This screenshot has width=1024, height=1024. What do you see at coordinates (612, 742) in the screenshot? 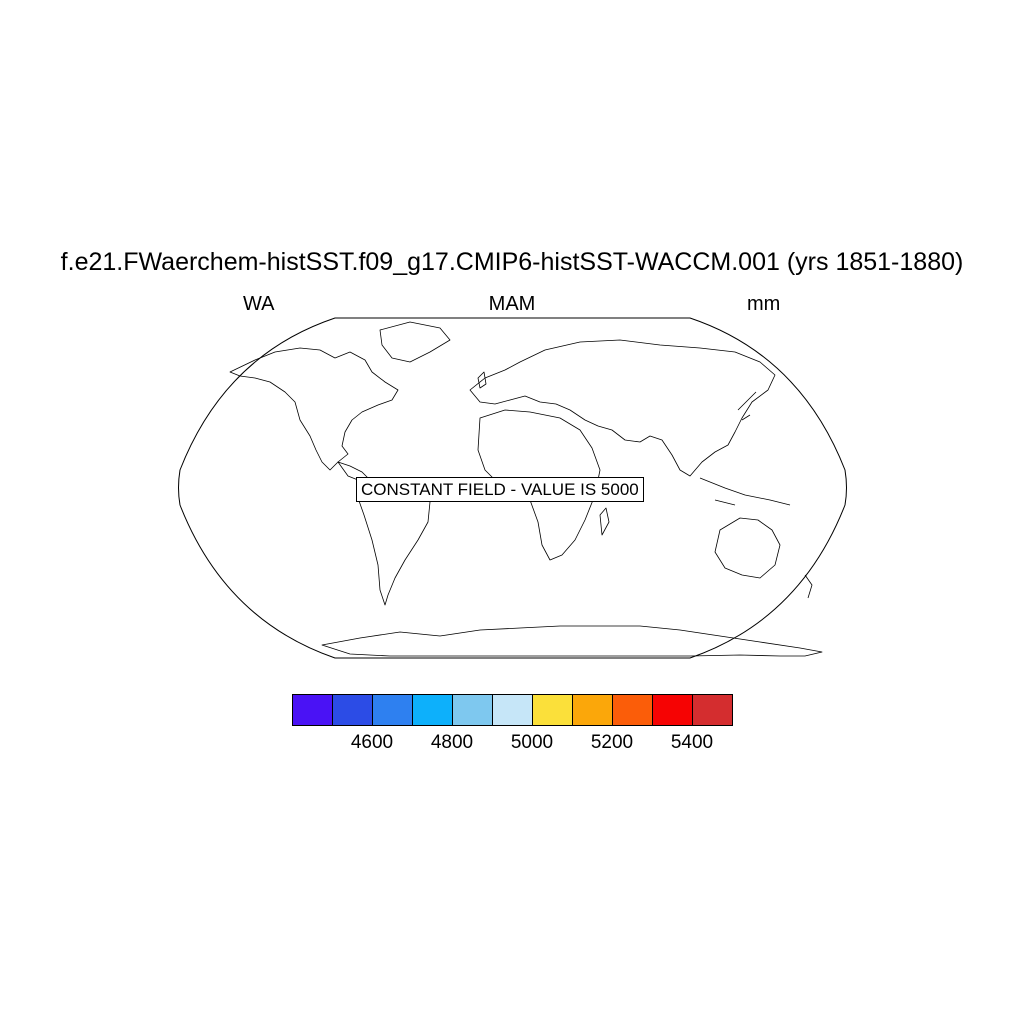
I see `colorbar-tick-label: 5200` at bounding box center [612, 742].